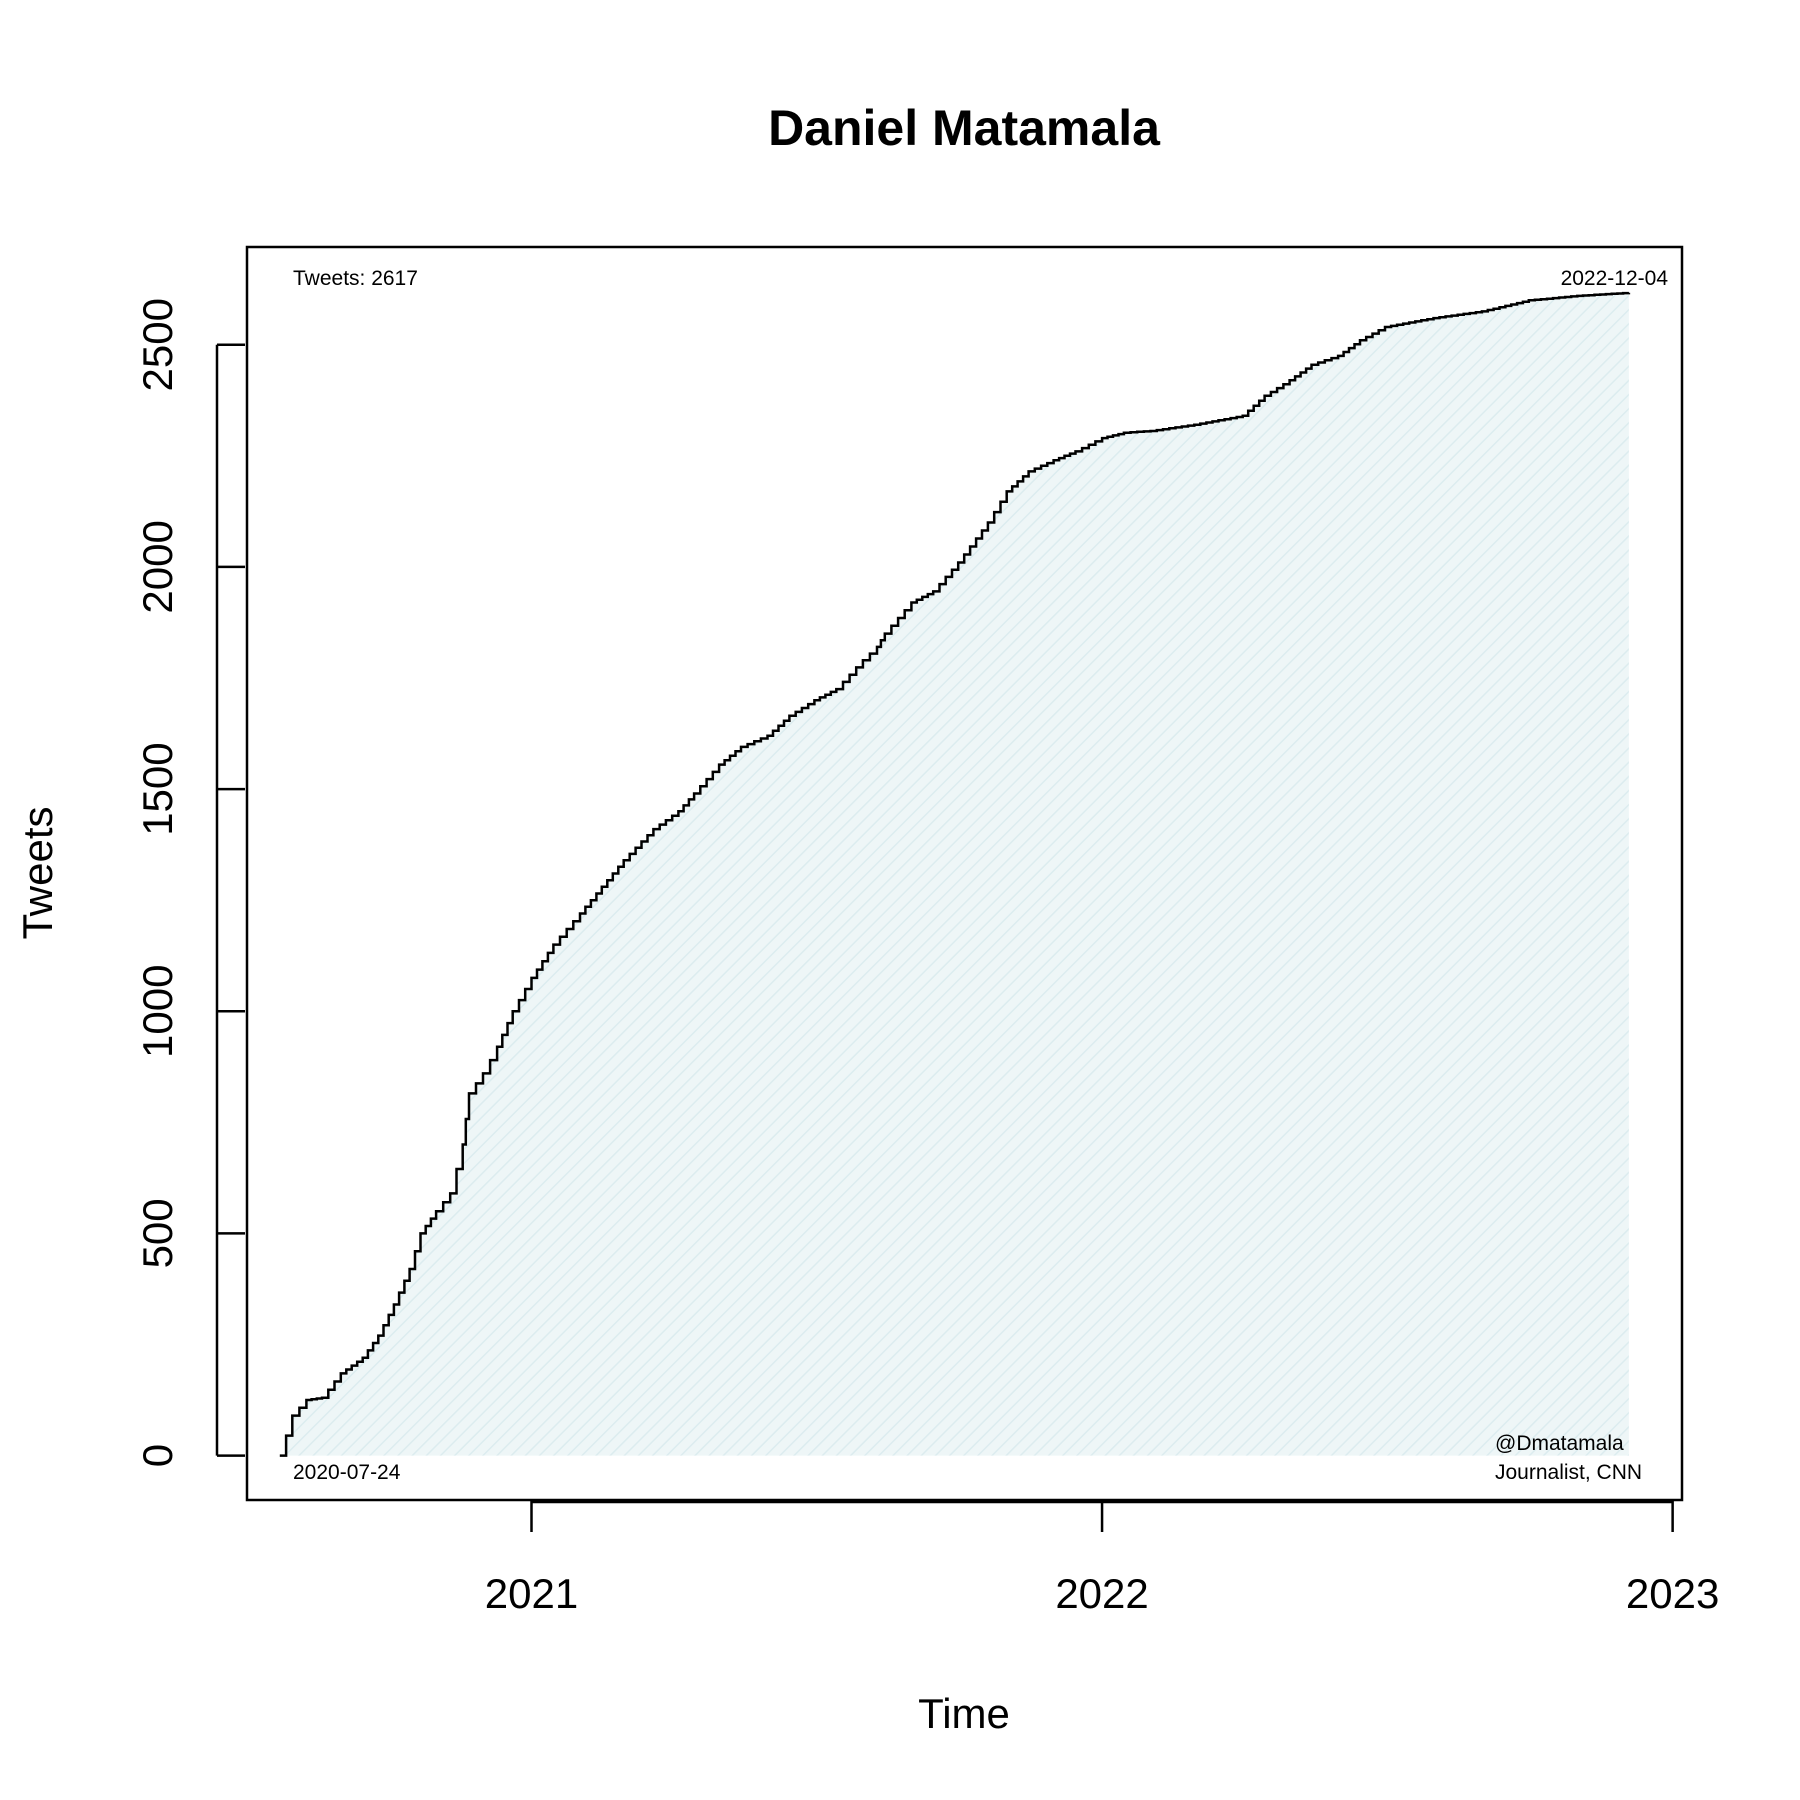 The image size is (1800, 1800). What do you see at coordinates (157, 344) in the screenshot?
I see `y-tick-label: 2500` at bounding box center [157, 344].